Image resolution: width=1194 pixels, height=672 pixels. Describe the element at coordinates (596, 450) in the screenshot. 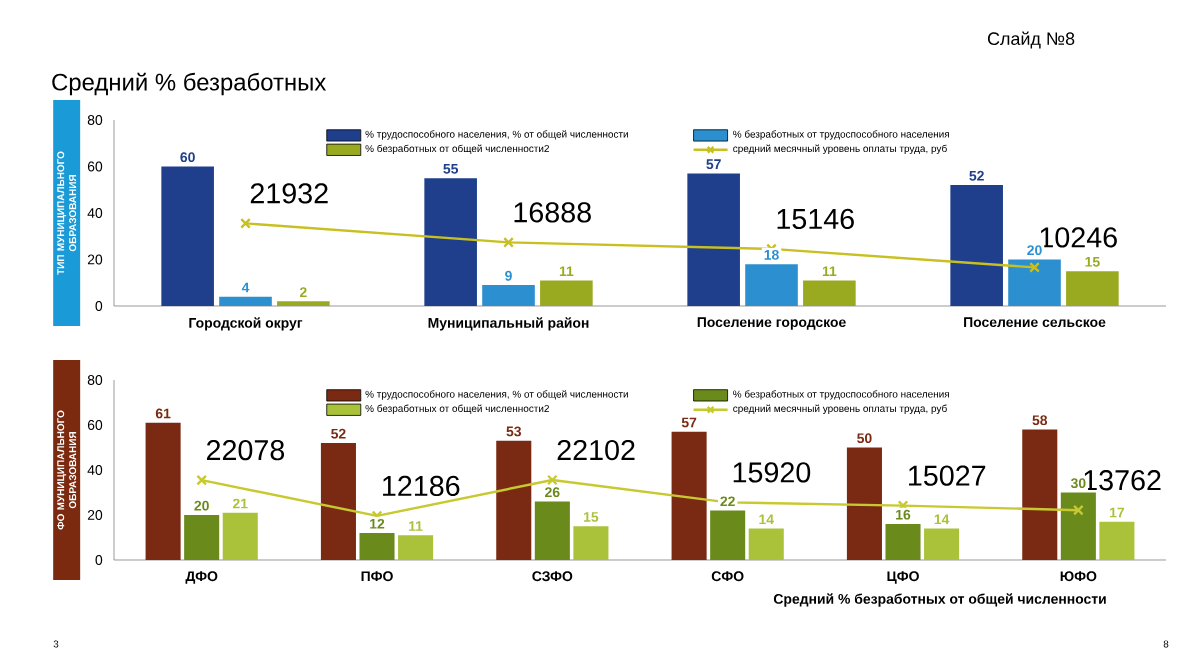

I see `data-label: 22102` at that location.